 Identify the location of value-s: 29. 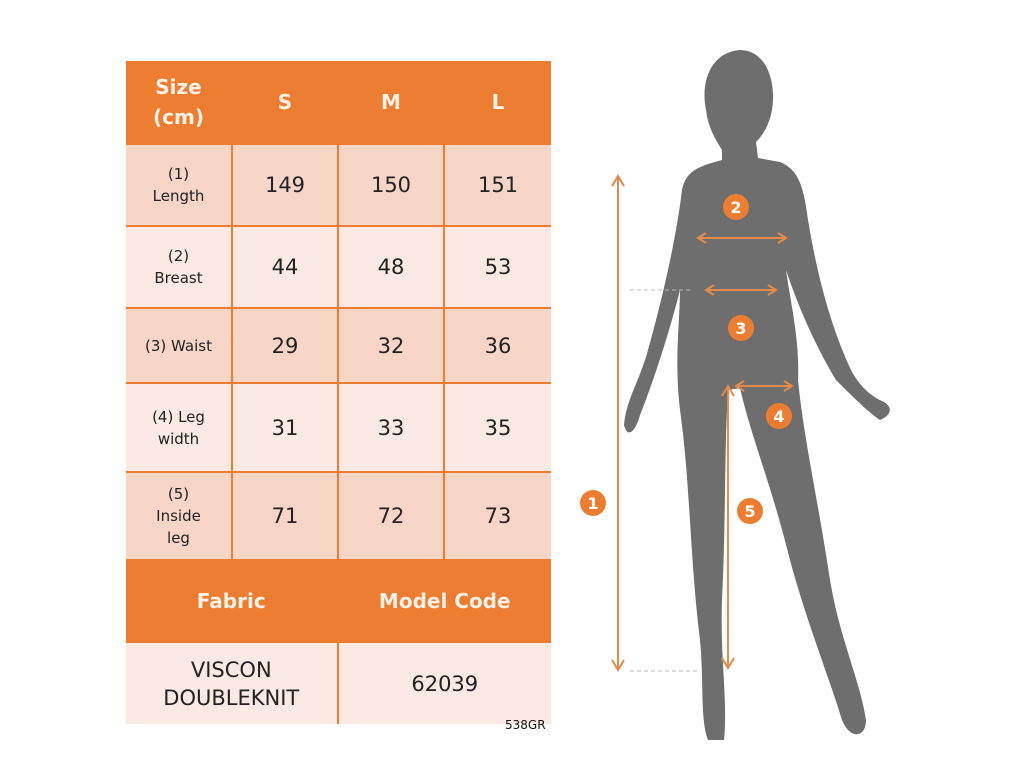
(286, 345).